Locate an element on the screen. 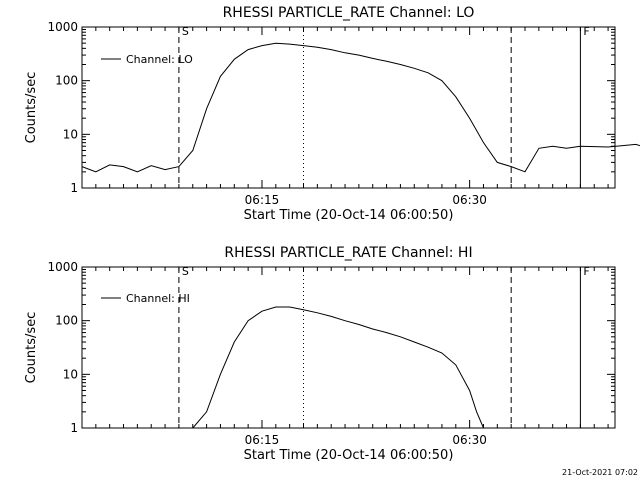 The width and height of the screenshot is (640, 480). chart-title: RHESSI PARTICLE_RATE Channel: LO is located at coordinates (349, 13).